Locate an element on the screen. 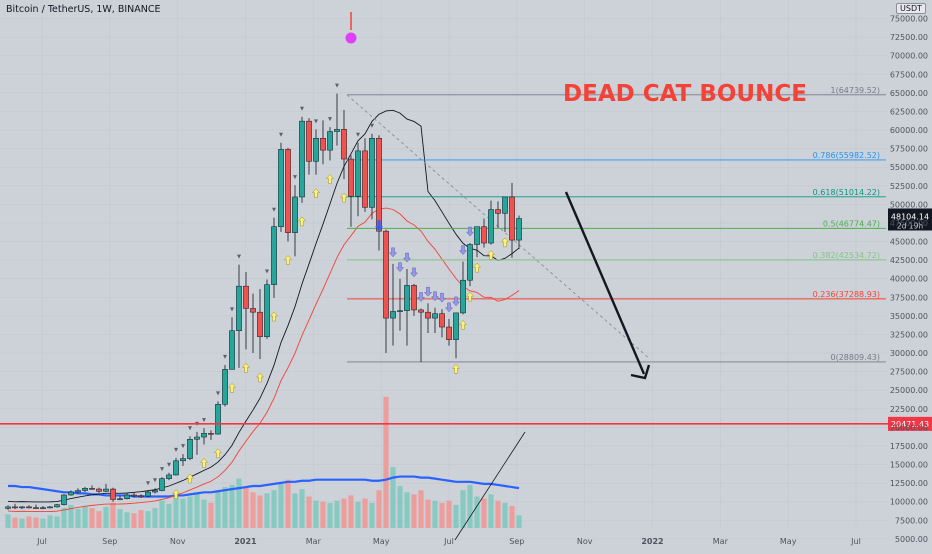 Image resolution: width=932 pixels, height=554 pixels. top-marker-dot is located at coordinates (351, 38).